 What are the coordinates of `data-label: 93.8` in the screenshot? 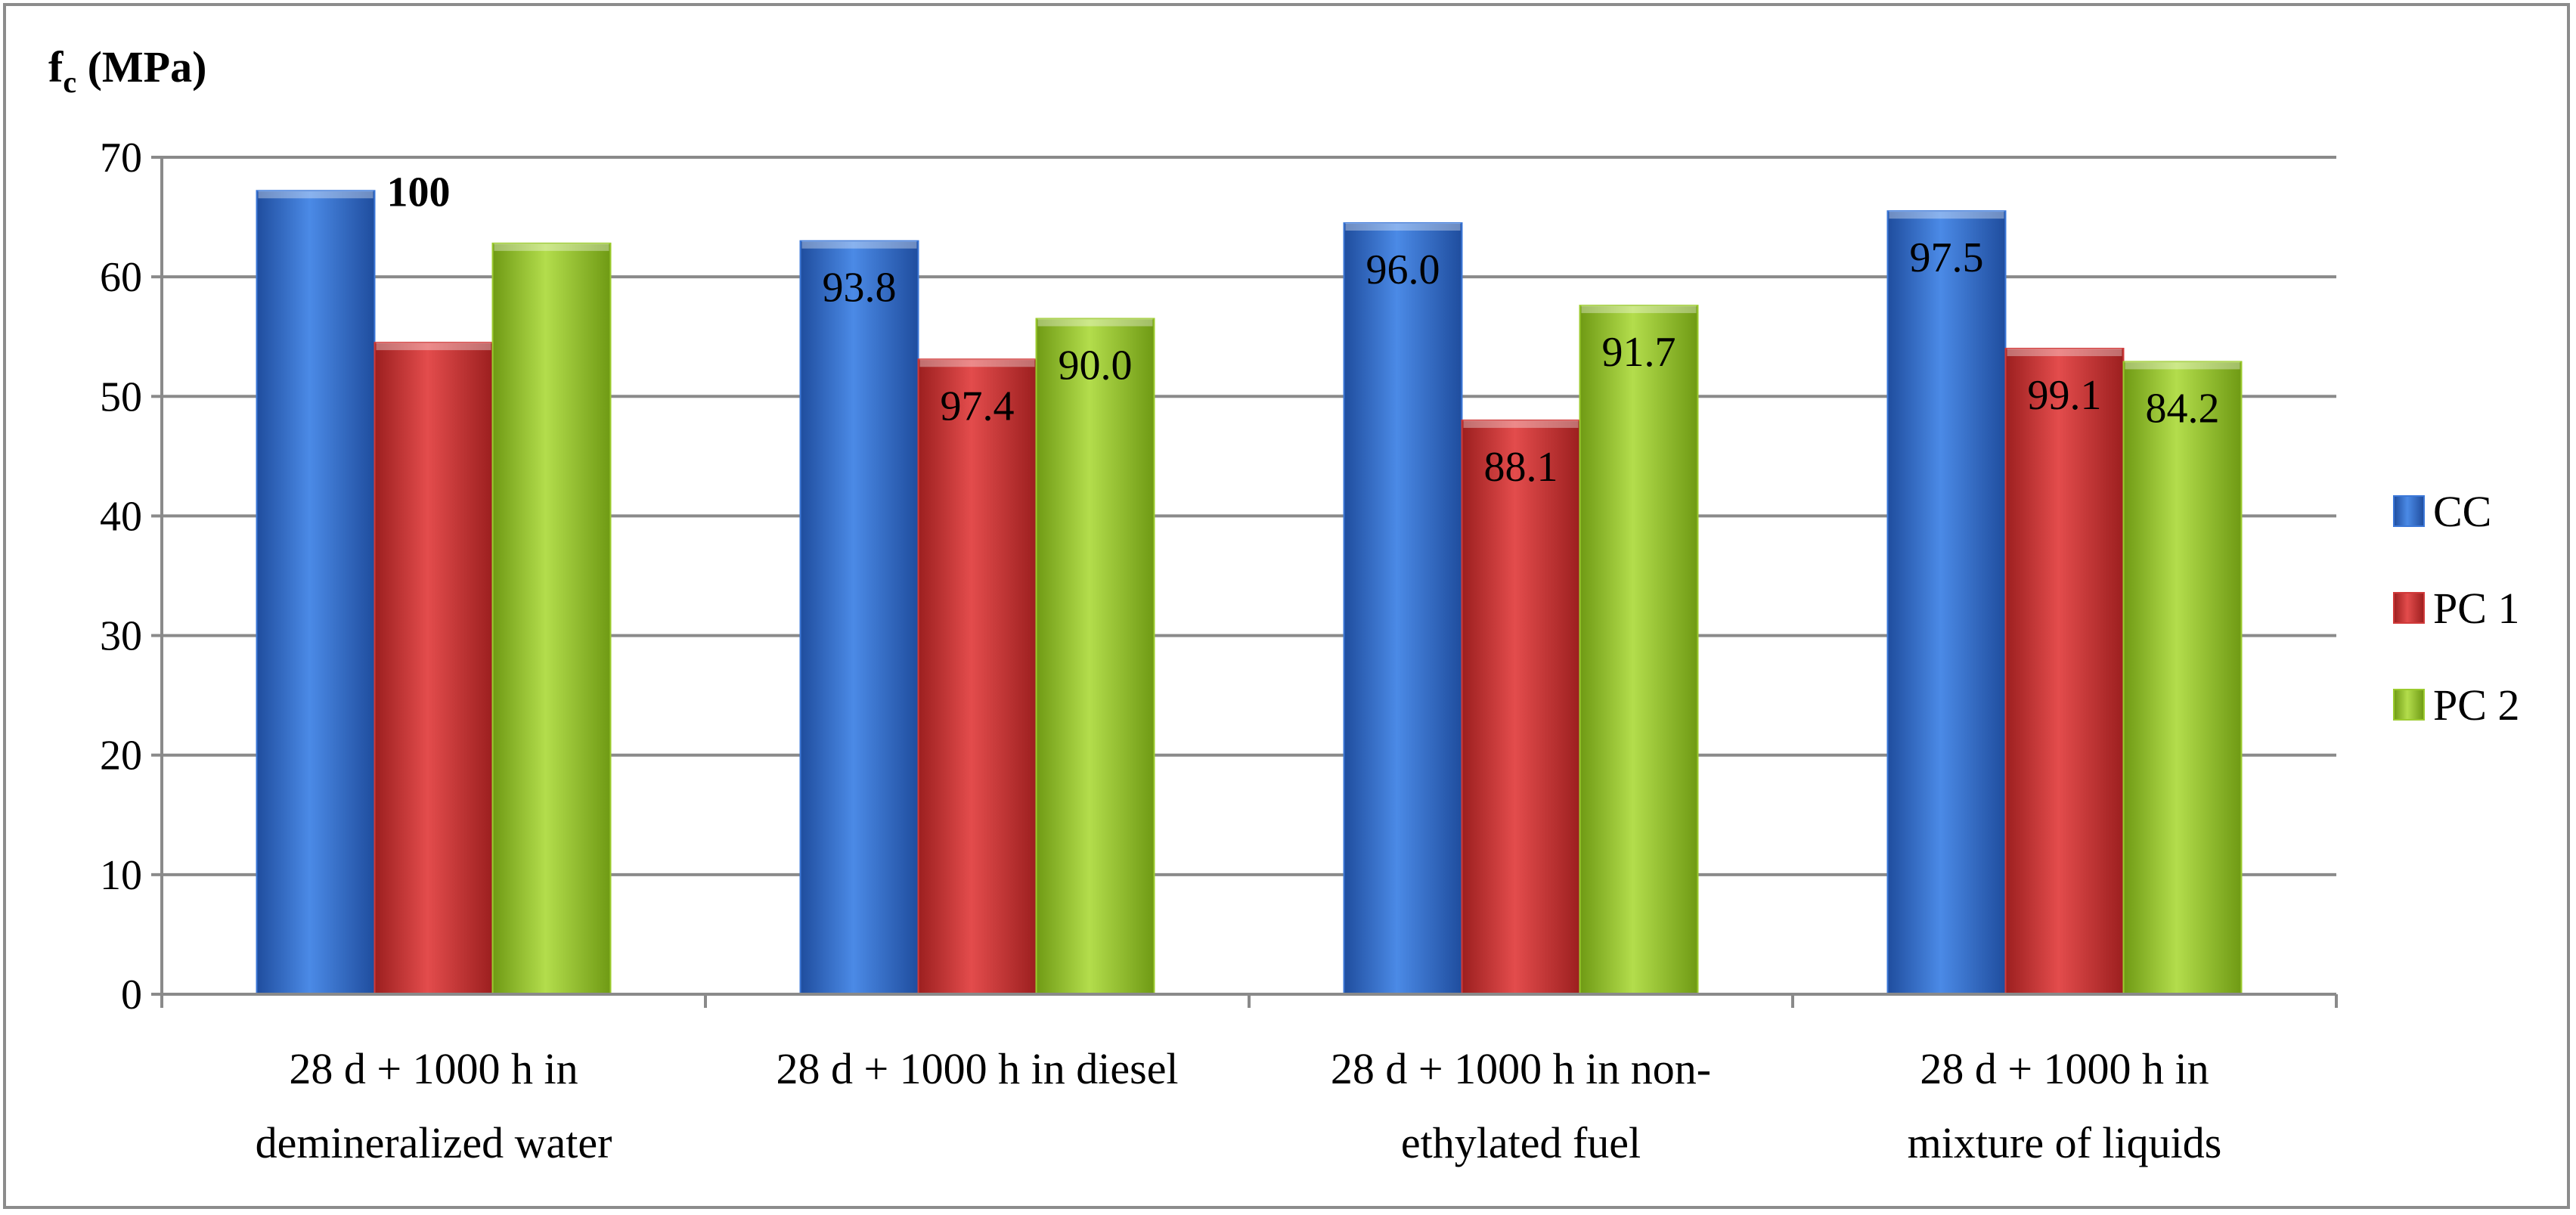 It's located at (860, 288).